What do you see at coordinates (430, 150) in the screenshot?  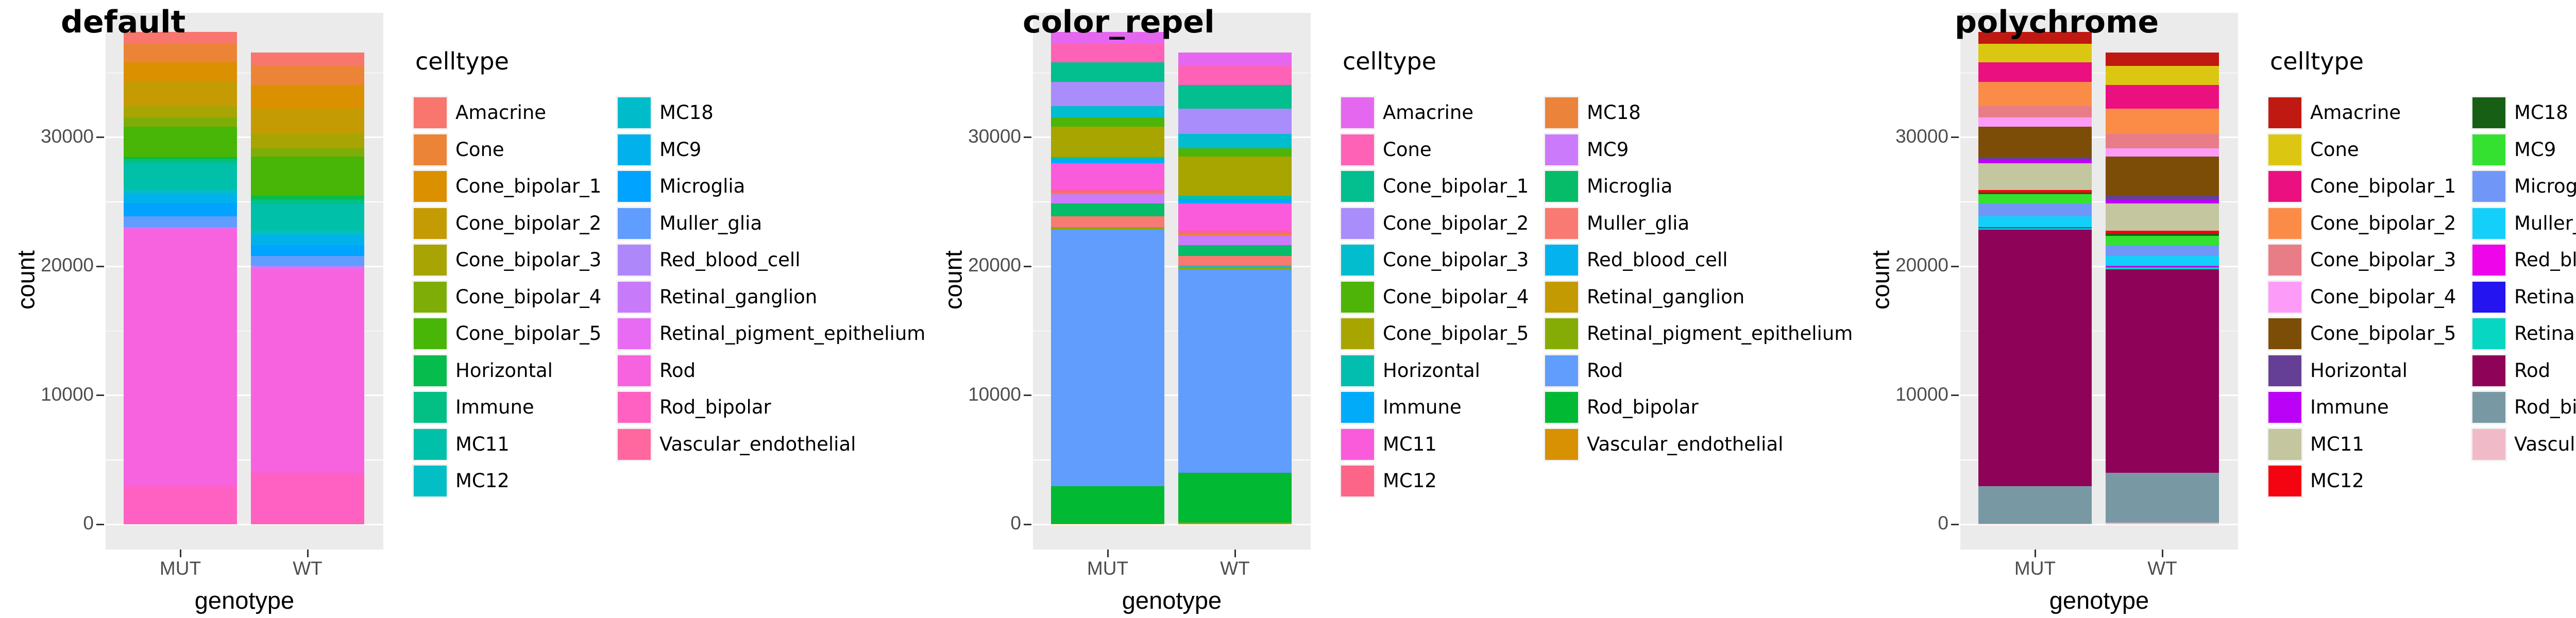 I see `legend-swatch-cone` at bounding box center [430, 150].